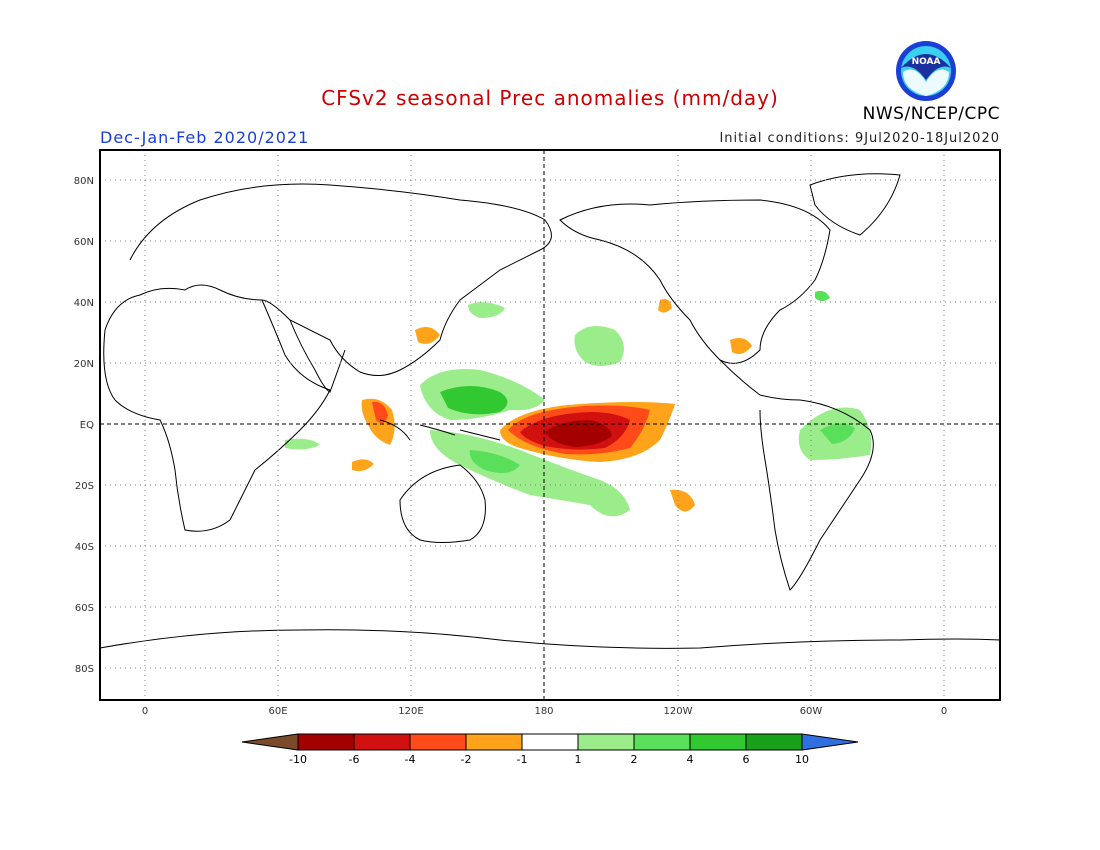 The height and width of the screenshot is (850, 1100). I want to click on legend-tick-label: 4, so click(690, 759).